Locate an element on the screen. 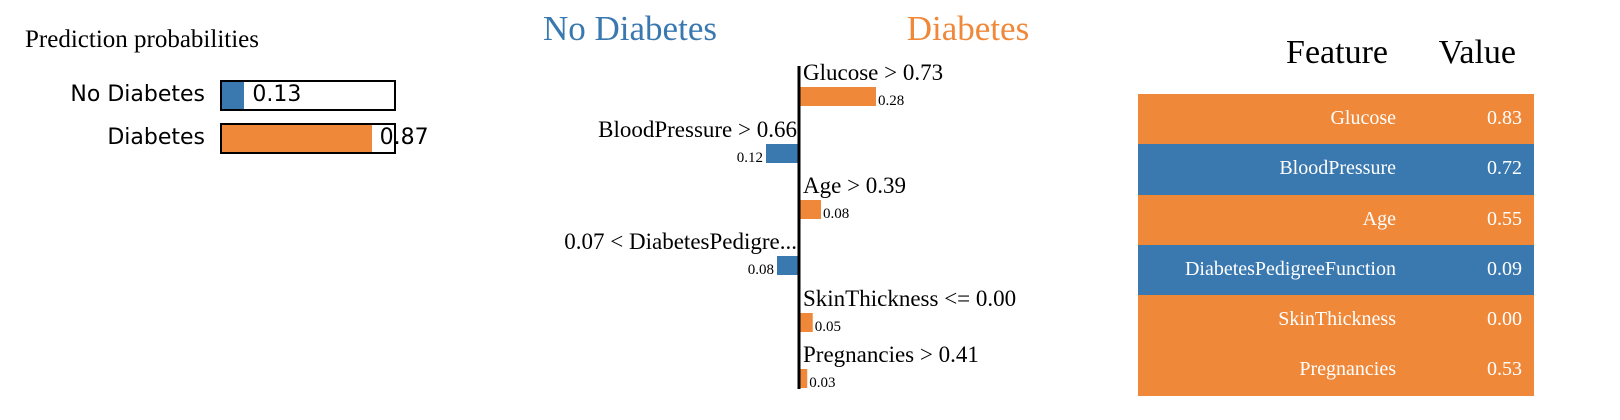 The height and width of the screenshot is (420, 1620). table-cell-feature: BloodPressure is located at coordinates (1337, 168).